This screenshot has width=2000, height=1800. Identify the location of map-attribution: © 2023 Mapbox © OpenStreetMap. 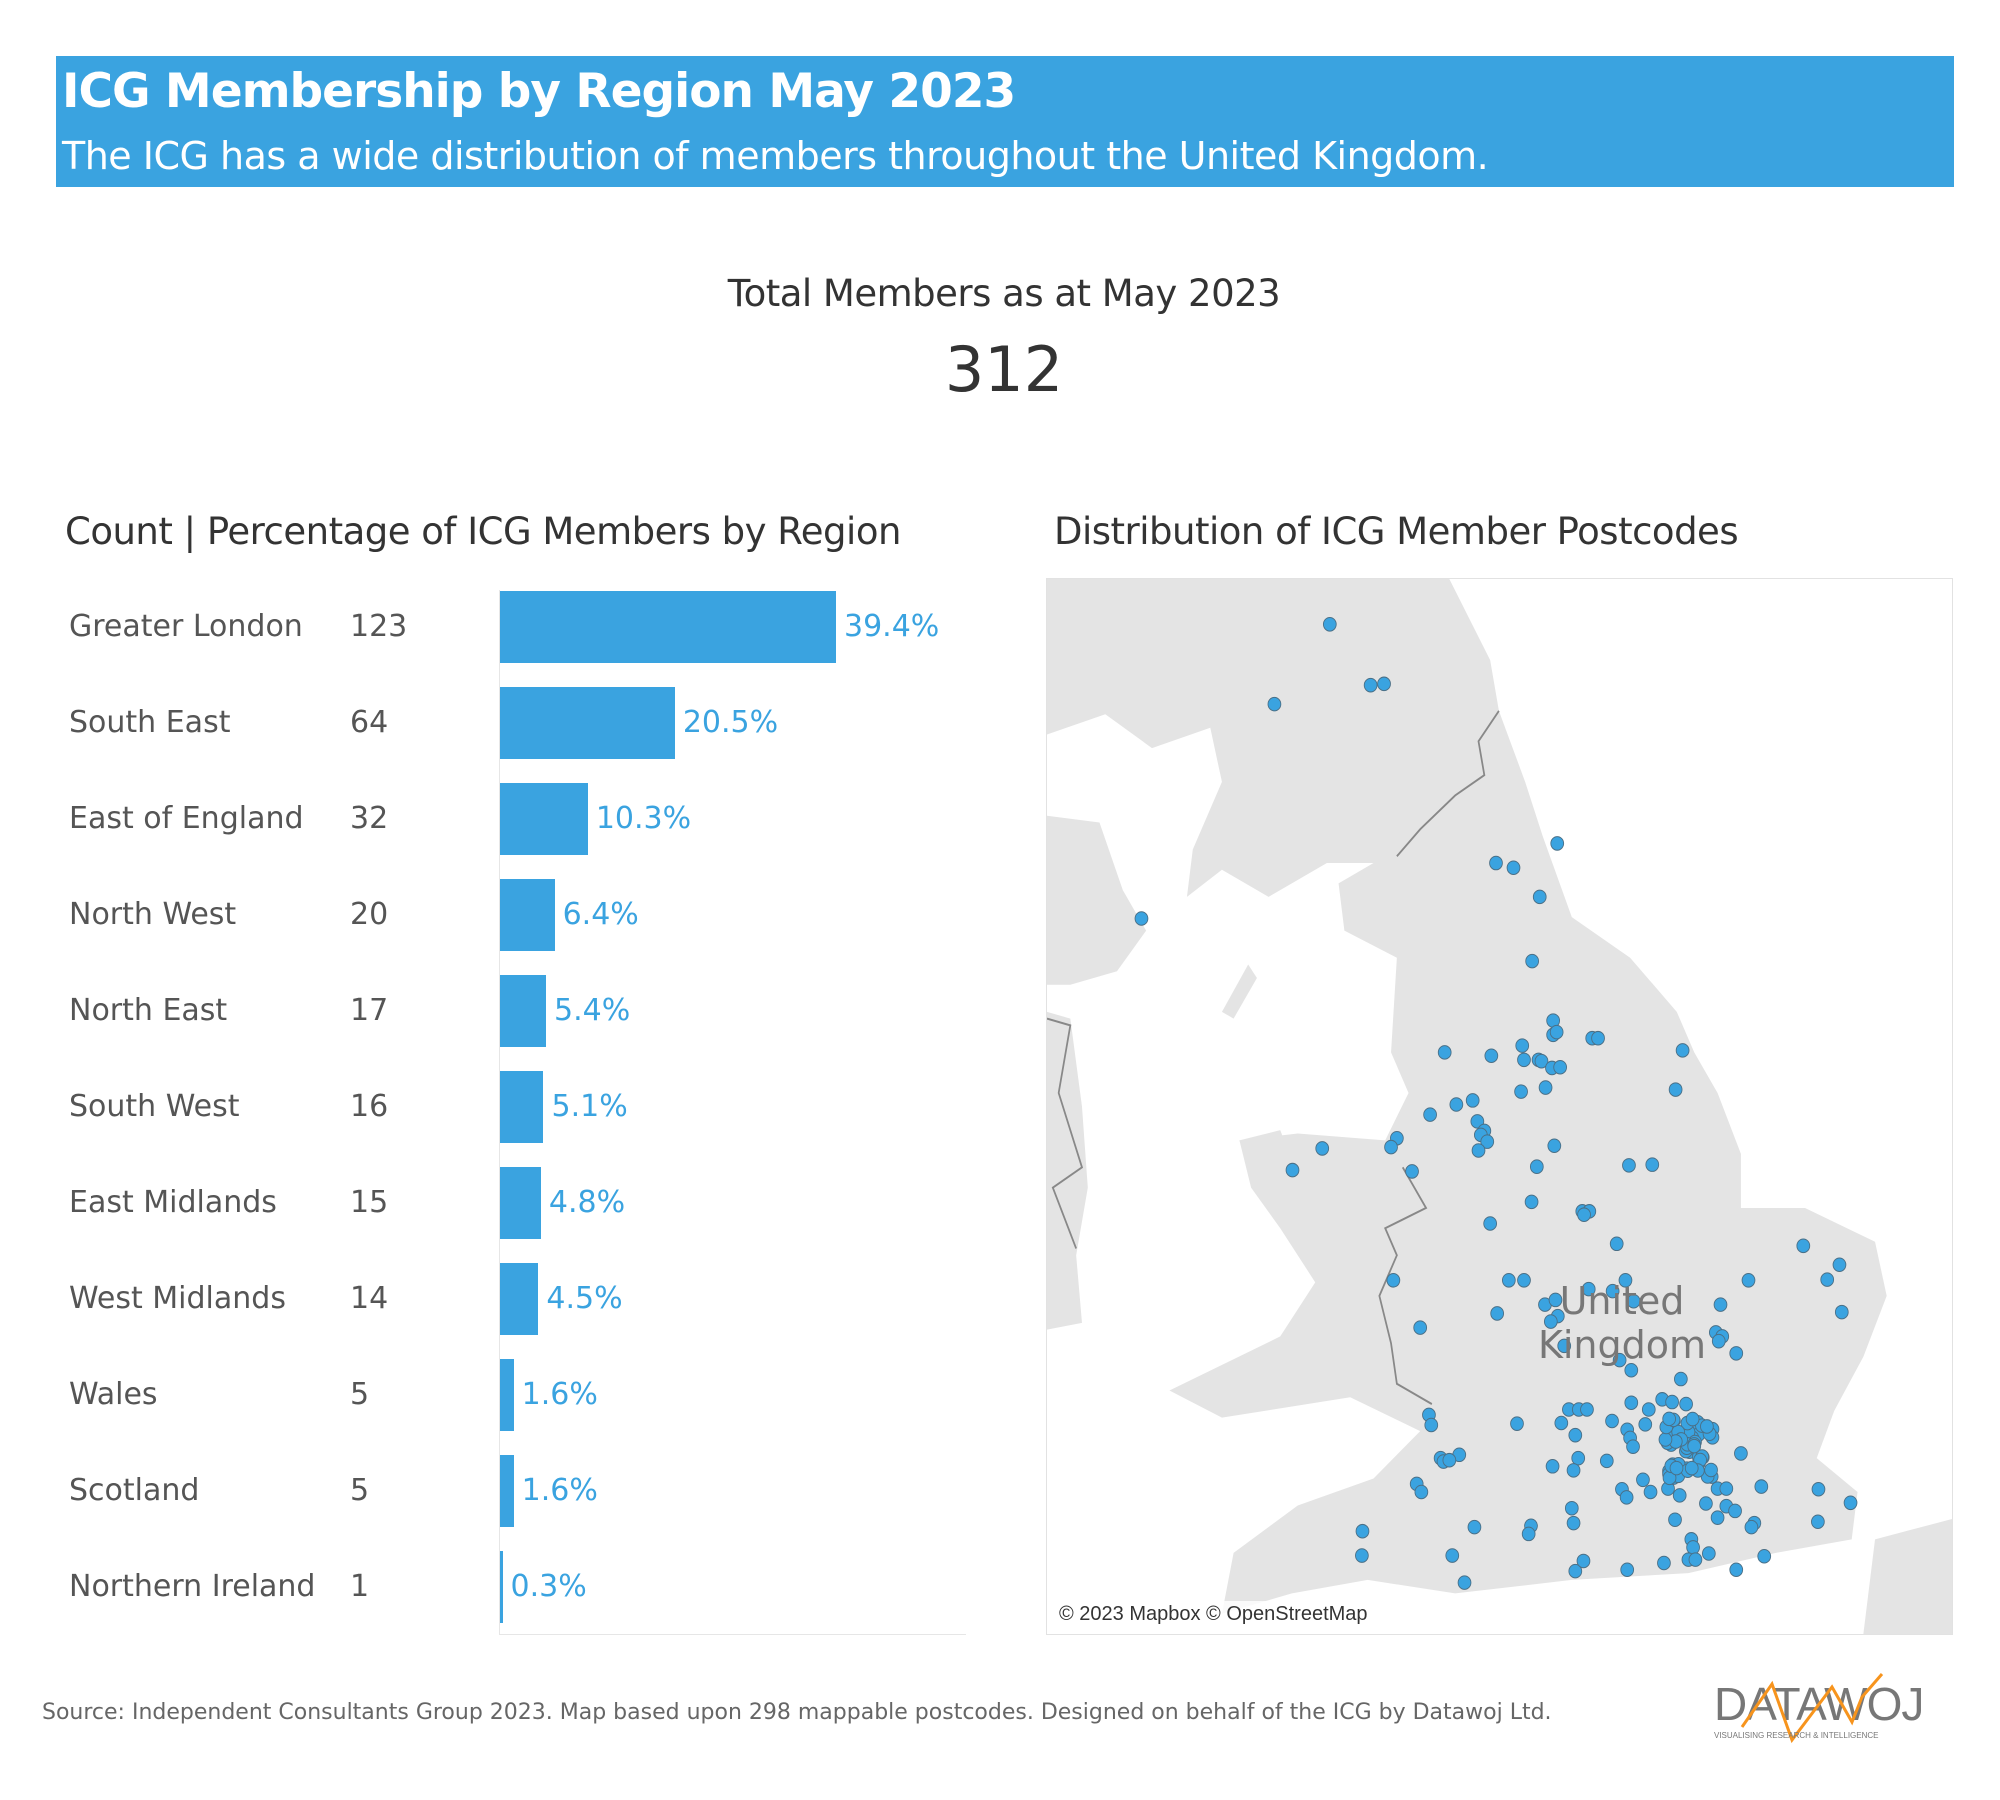
(1213, 1614).